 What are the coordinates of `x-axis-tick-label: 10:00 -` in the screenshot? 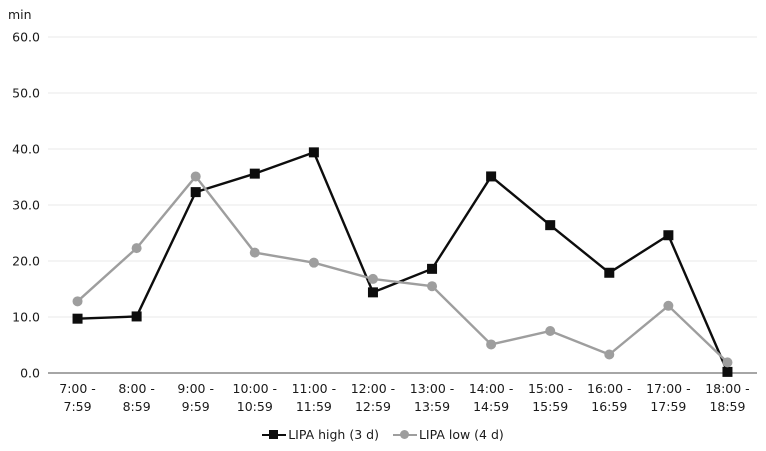 It's located at (255, 388).